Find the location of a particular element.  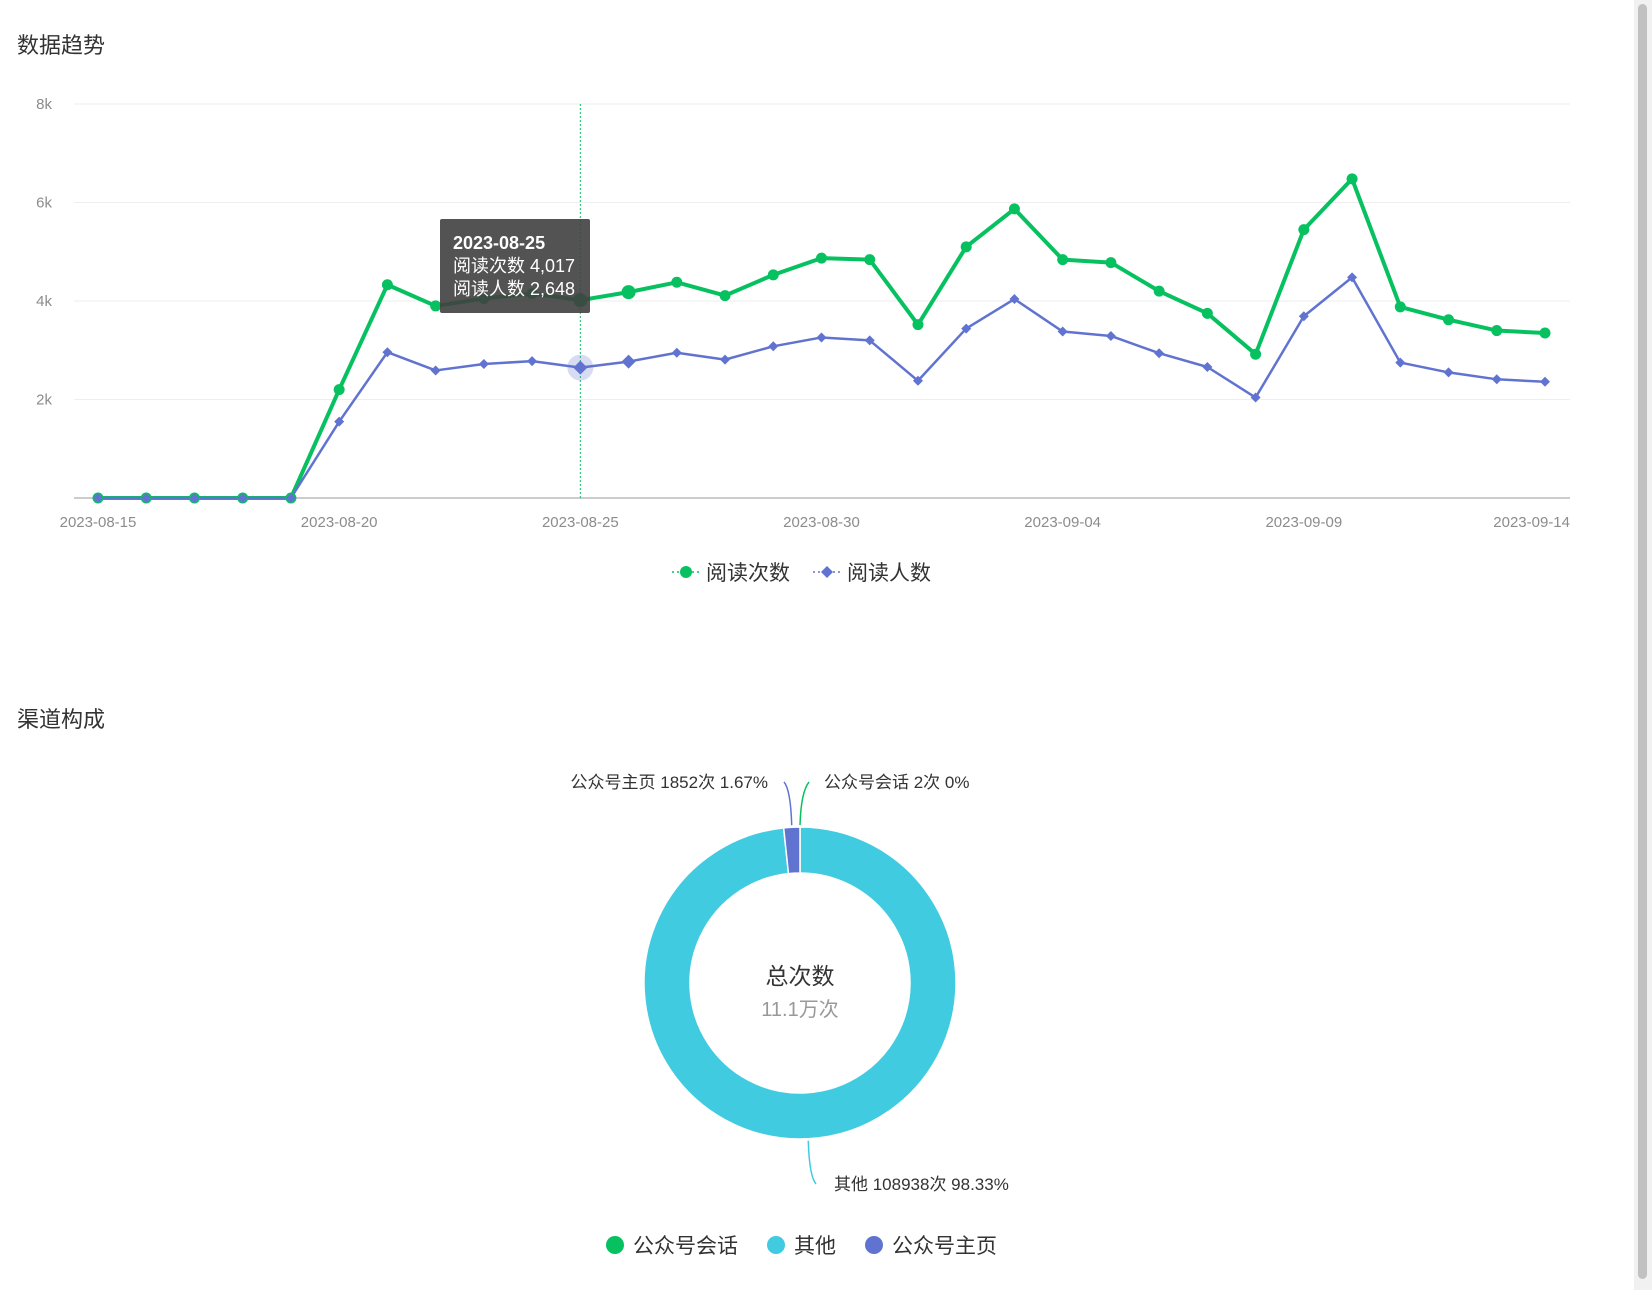

scrollbar-thumb is located at coordinates (1642, 641).